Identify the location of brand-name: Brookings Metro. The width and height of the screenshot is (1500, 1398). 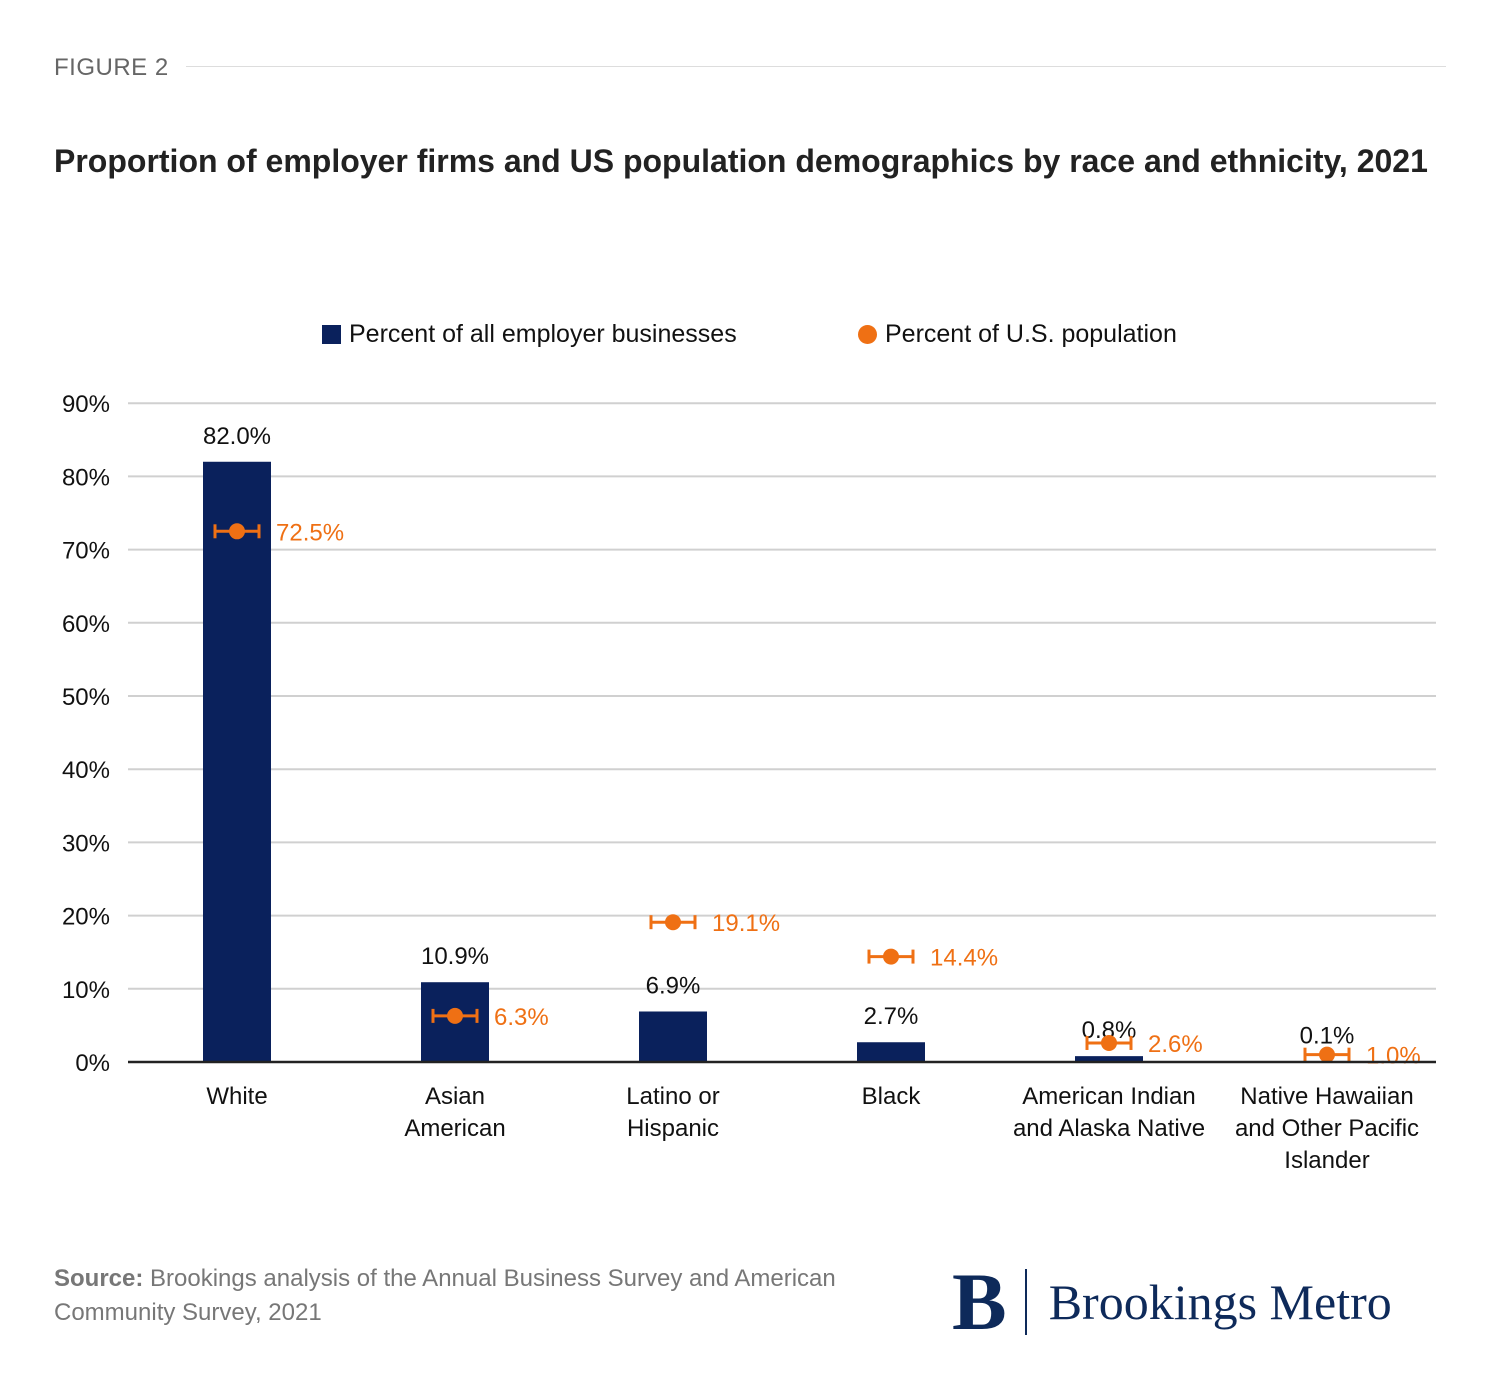
(1220, 1302).